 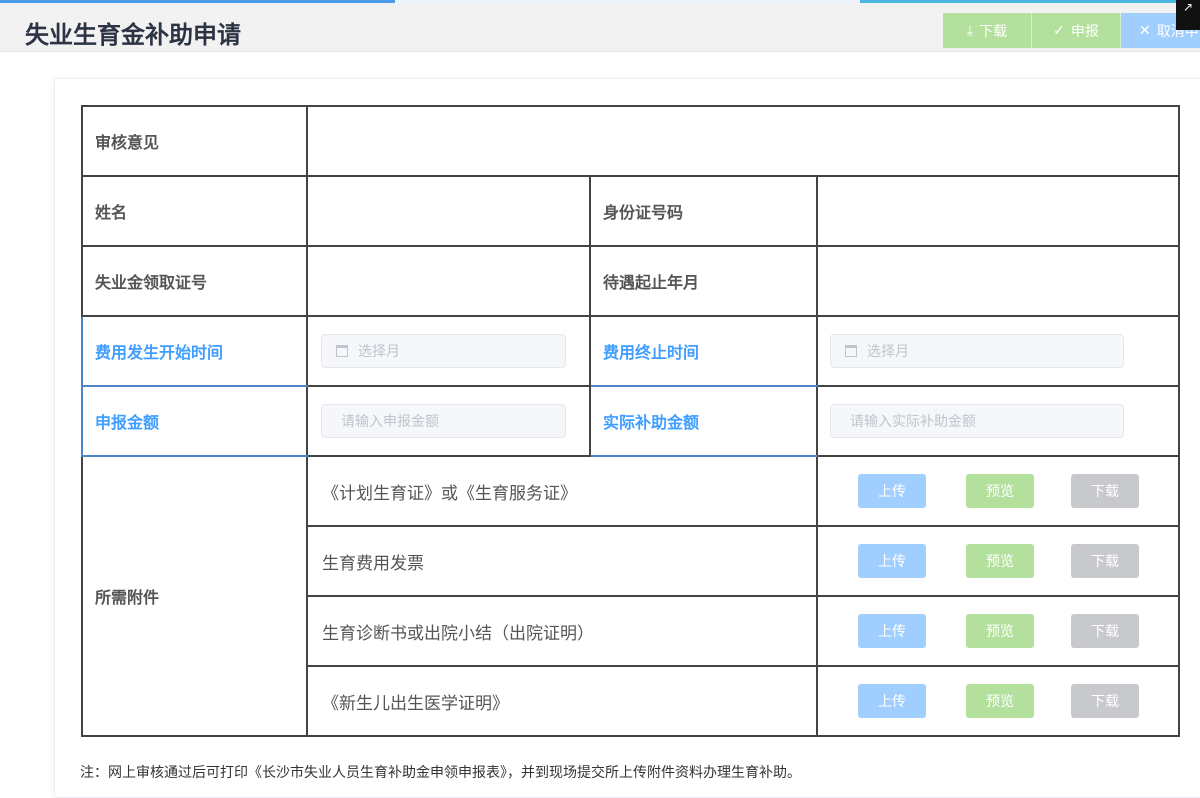 What do you see at coordinates (703, 421) in the screenshot?
I see `actual-amount-label: 实际补助金额` at bounding box center [703, 421].